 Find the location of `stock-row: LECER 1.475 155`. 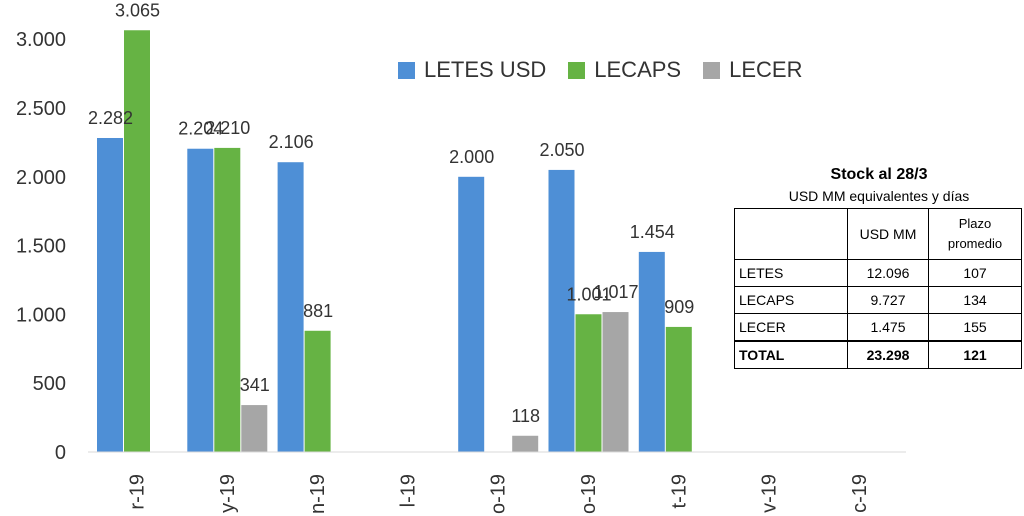

stock-row: LECER 1.475 155 is located at coordinates (878, 327).